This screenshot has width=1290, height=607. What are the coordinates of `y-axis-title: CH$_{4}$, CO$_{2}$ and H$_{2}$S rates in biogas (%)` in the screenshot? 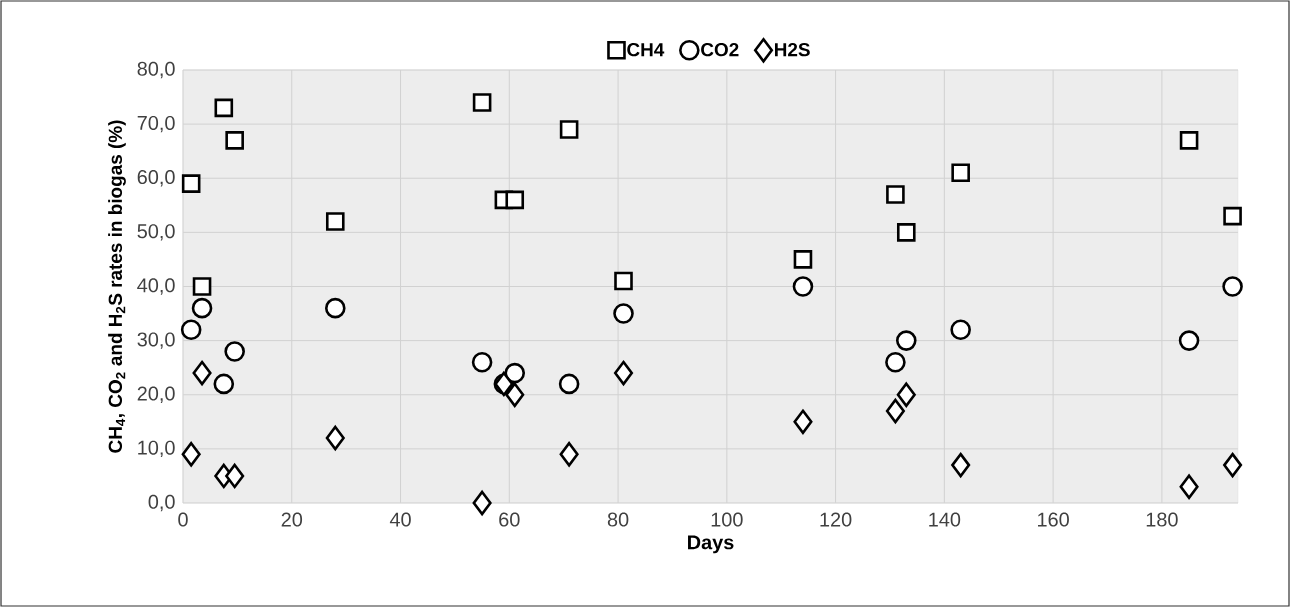 It's located at (117, 286).